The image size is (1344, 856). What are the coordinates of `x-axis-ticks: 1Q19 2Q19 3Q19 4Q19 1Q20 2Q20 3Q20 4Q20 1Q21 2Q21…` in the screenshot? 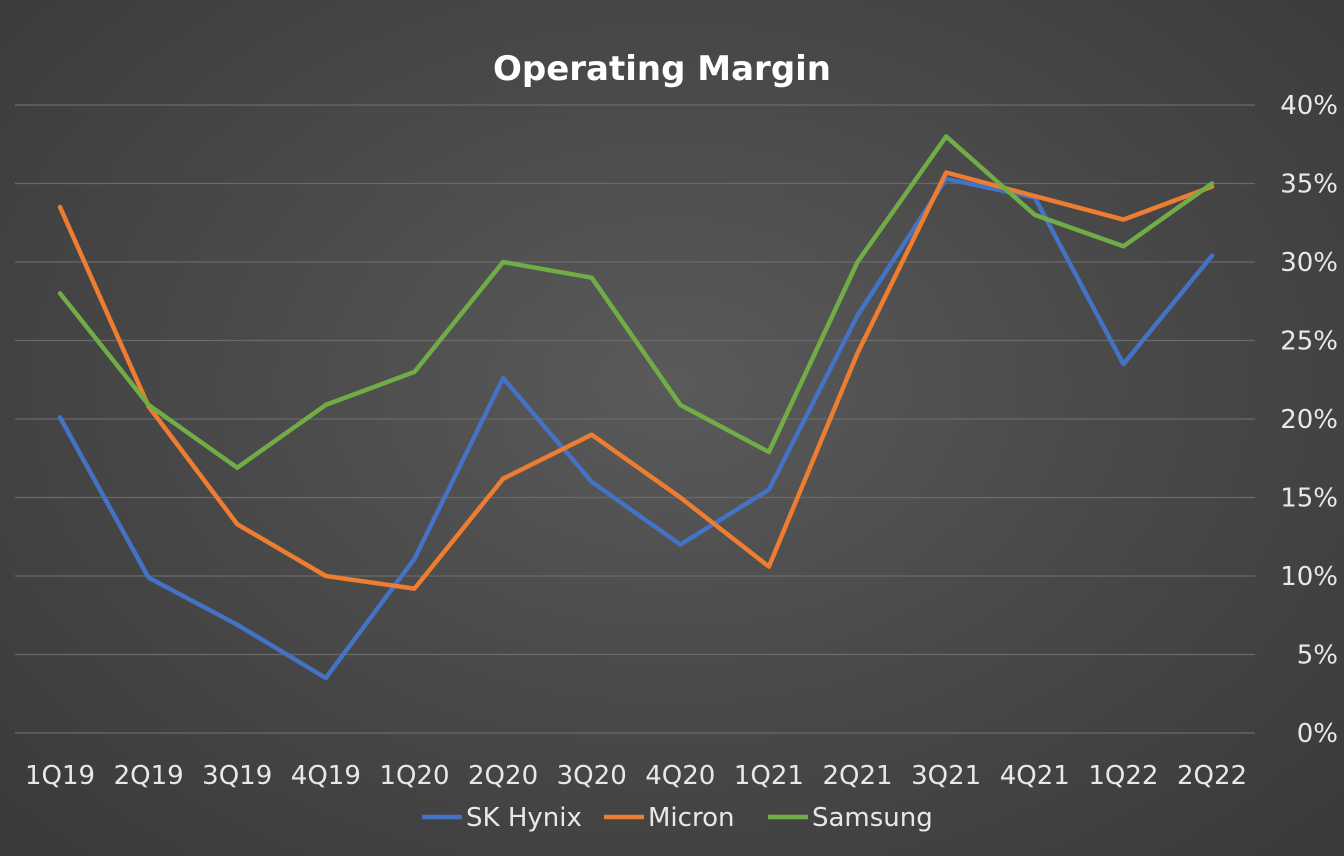 It's located at (636, 776).